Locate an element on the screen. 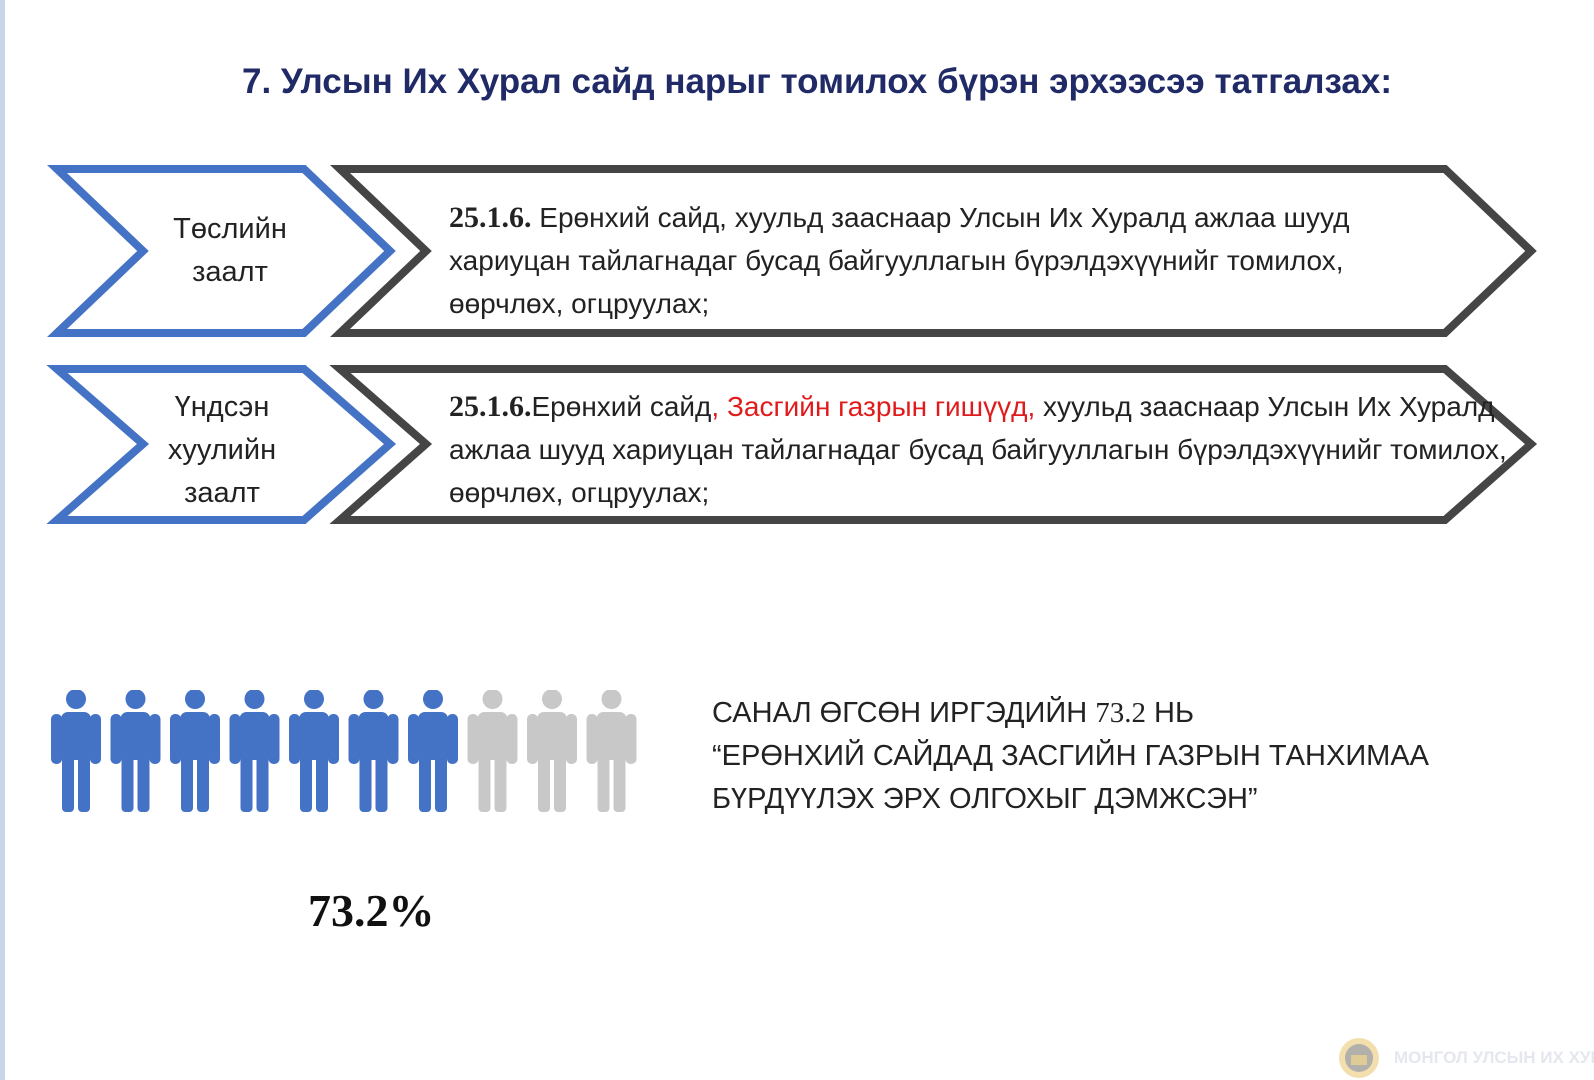 The image size is (1594, 1080). stat-caption-suffix: НЬ is located at coordinates (1169, 713).